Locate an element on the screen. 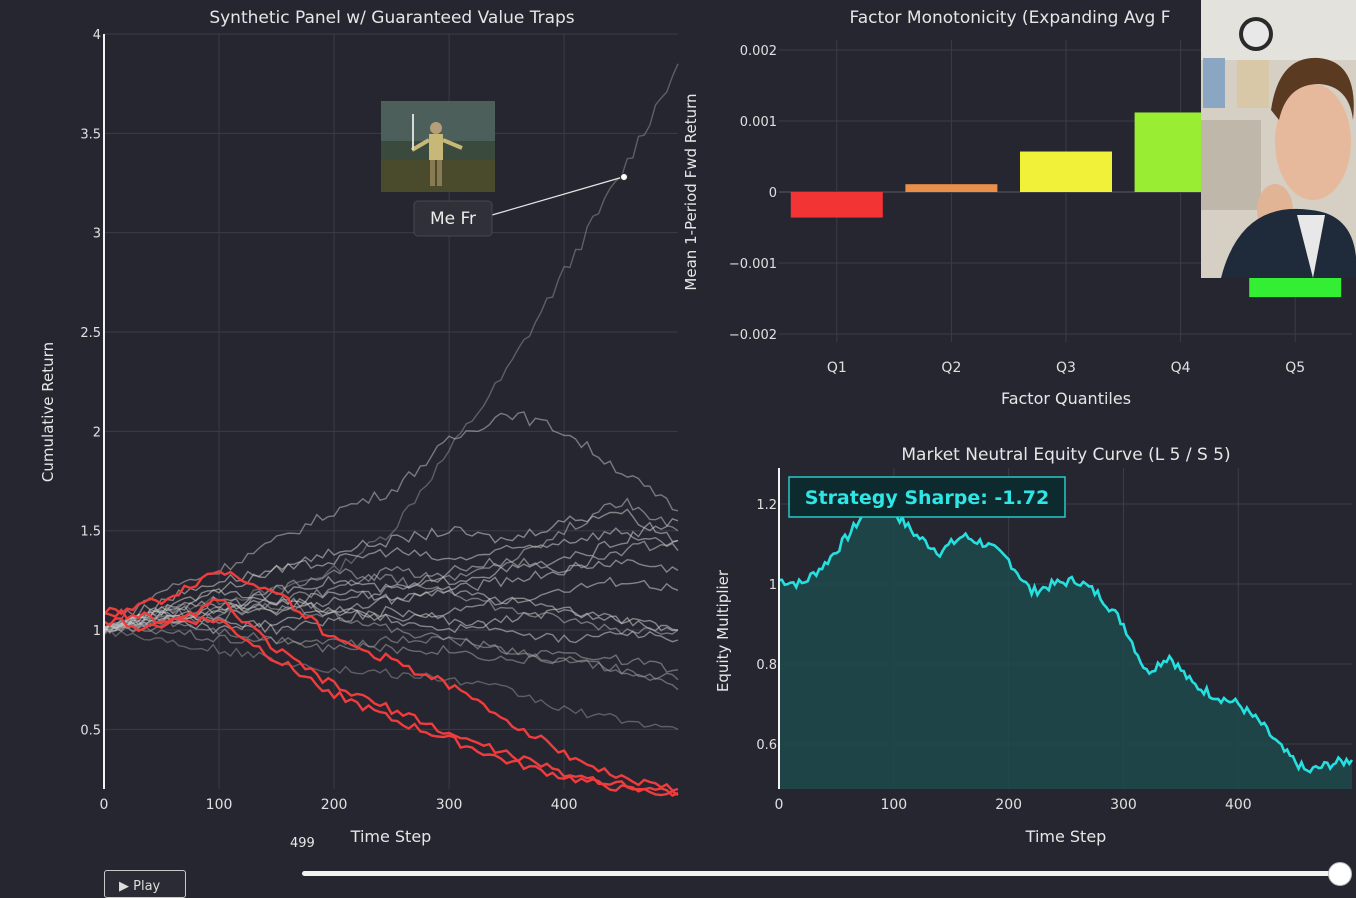 Image resolution: width=1356 pixels, height=898 pixels. annotation-label: Me Fr is located at coordinates (453, 219).